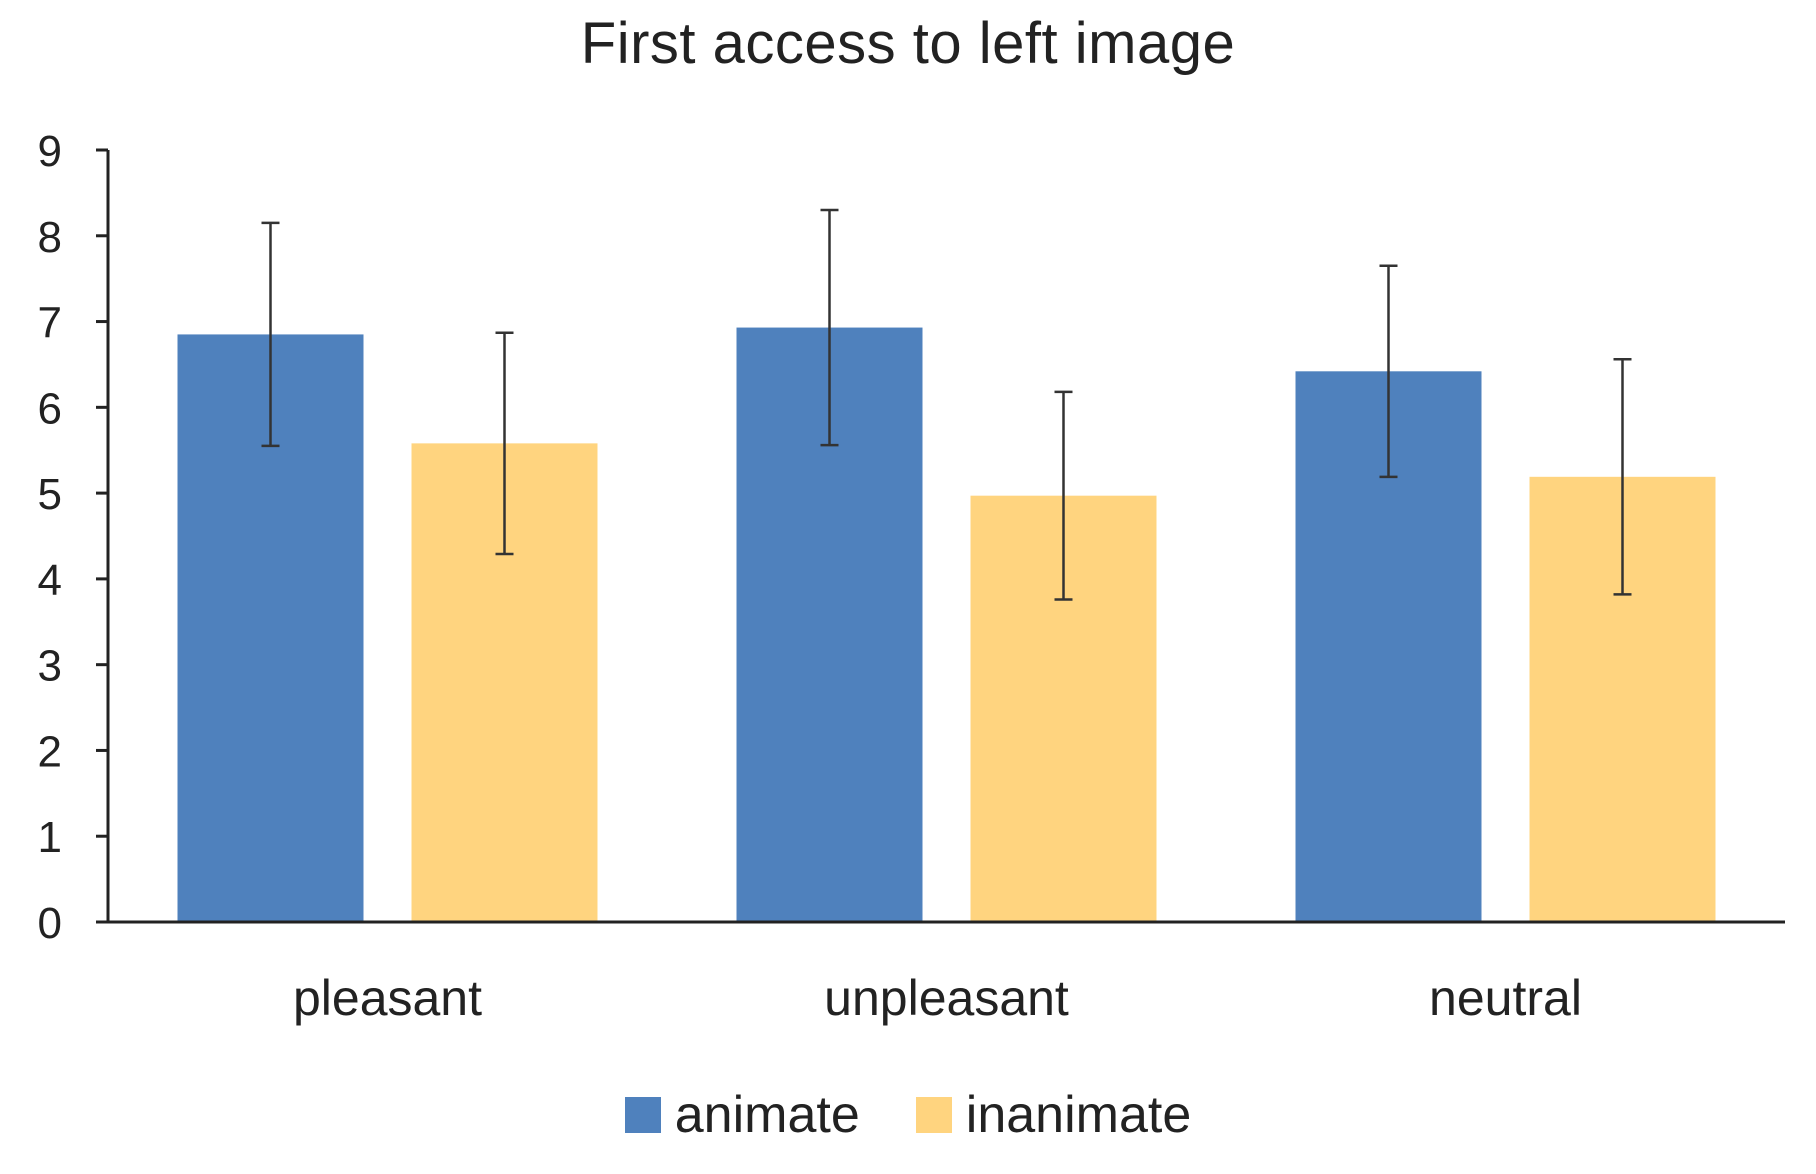 This screenshot has height=1174, width=1816. What do you see at coordinates (1078, 1115) in the screenshot?
I see `legend-label-inanimate: inanimate` at bounding box center [1078, 1115].